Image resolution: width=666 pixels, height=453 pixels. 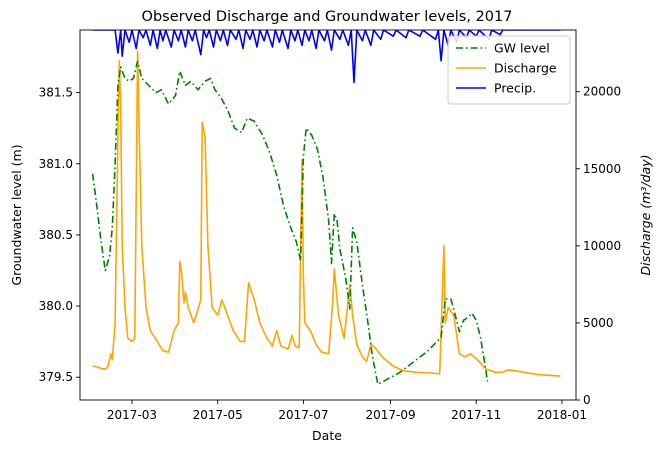 I want to click on x-tick-label: 2017-11, so click(x=476, y=415).